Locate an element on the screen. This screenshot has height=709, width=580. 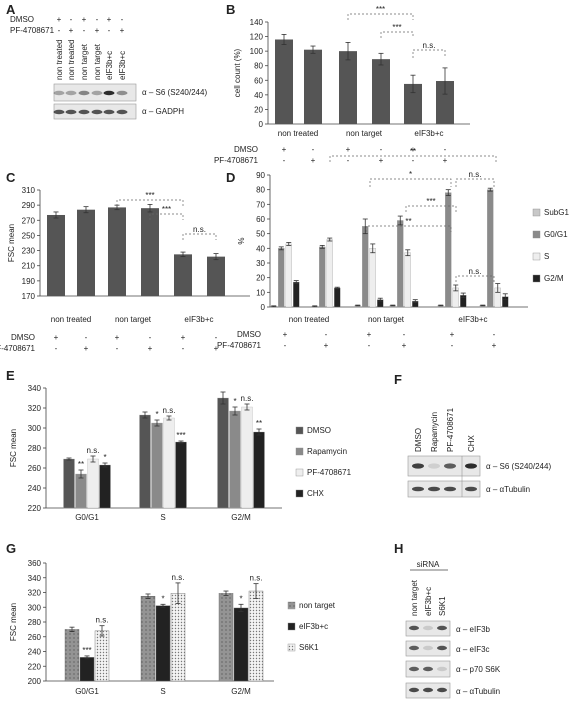
f-lane-label: PF-4708671 is located at coordinates (450, 429).